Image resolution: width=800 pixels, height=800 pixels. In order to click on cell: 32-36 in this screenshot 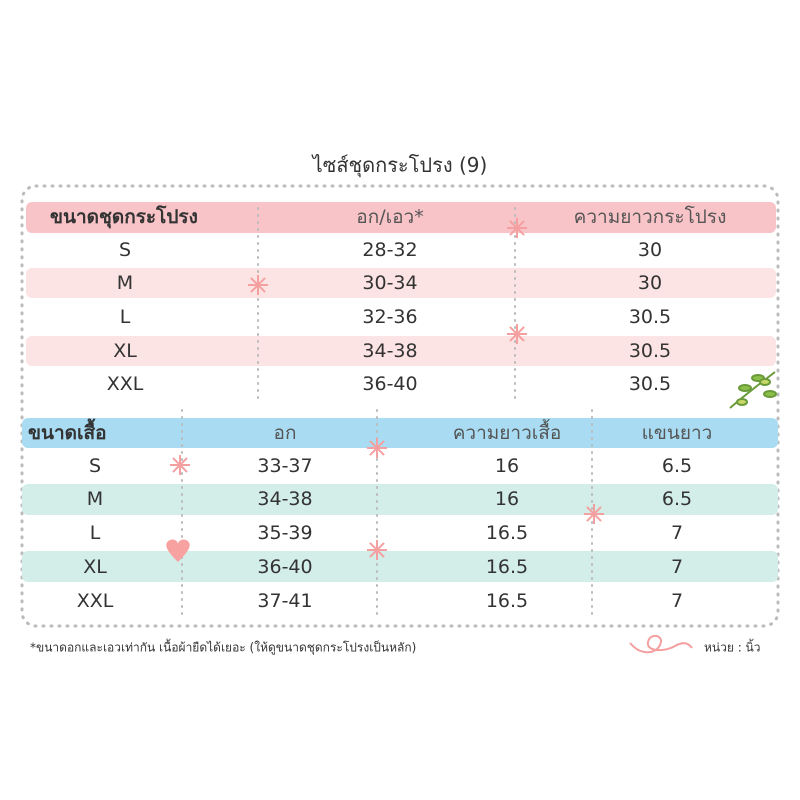, I will do `click(390, 317)`.